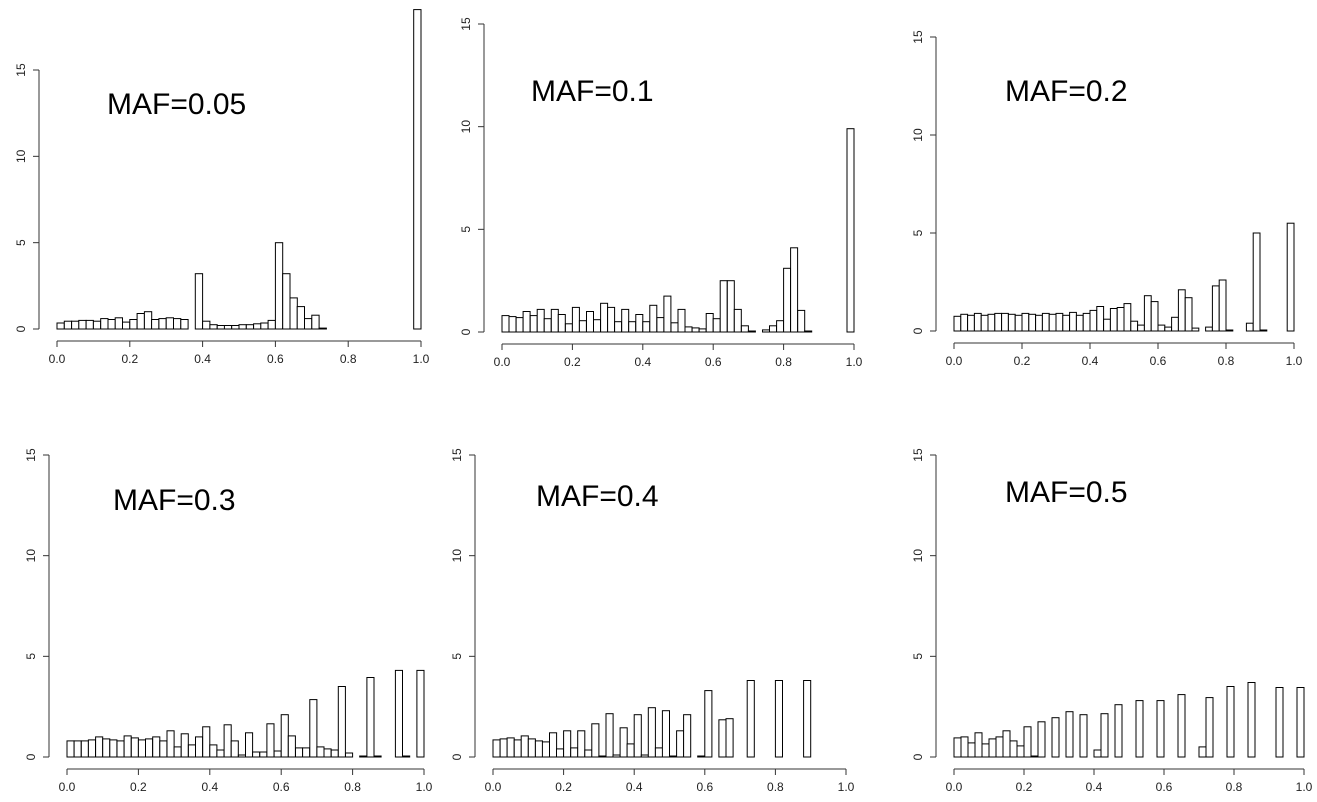 This screenshot has height=802, width=1317. I want to click on histogram-svg: 0.0 0.2 0.4 0.6 0.8 1.0 0 5 10 15 MAF=0.2, so click(1107, 199).